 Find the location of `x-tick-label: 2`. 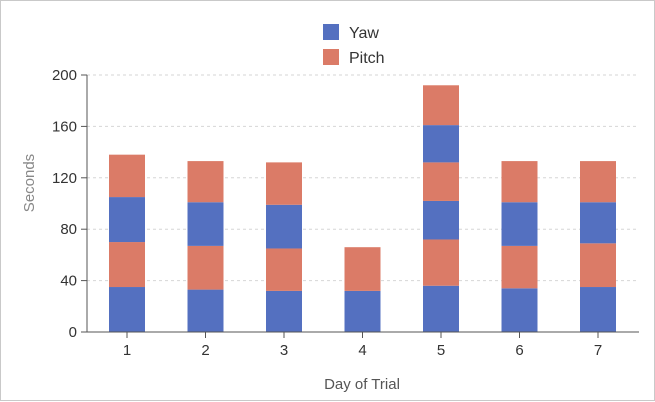

x-tick-label: 2 is located at coordinates (205, 350).